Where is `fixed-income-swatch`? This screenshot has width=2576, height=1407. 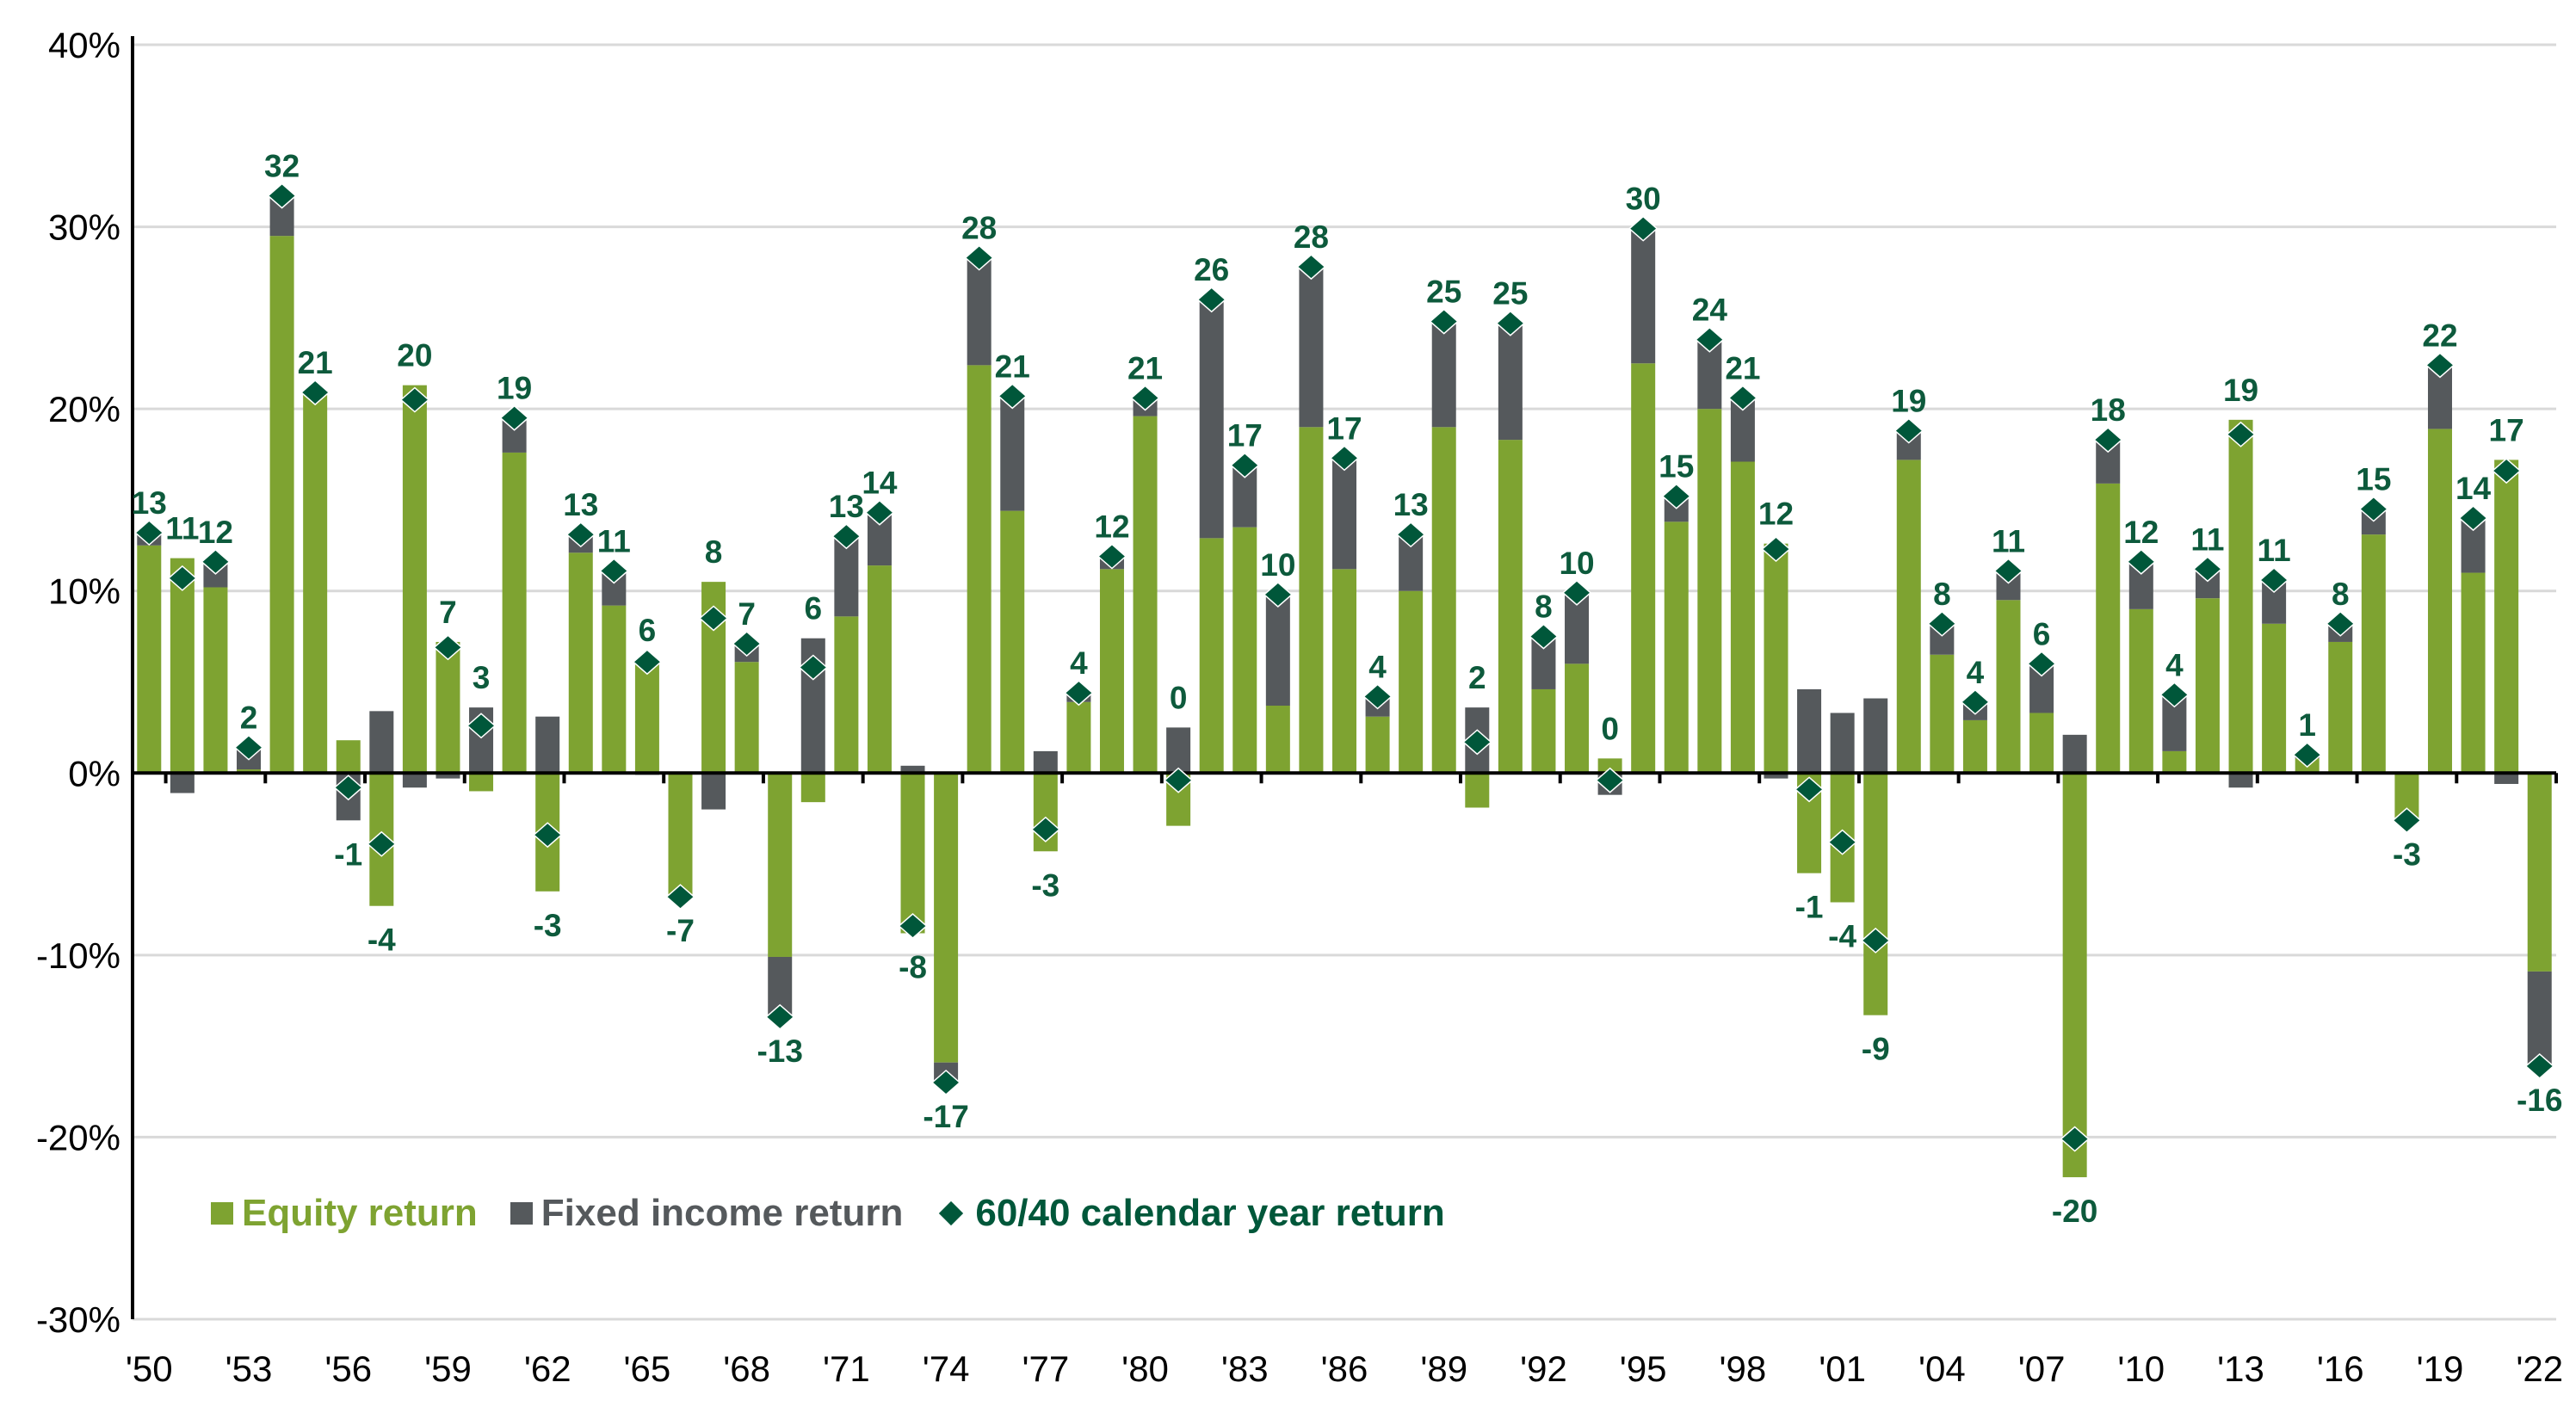 fixed-income-swatch is located at coordinates (521, 1213).